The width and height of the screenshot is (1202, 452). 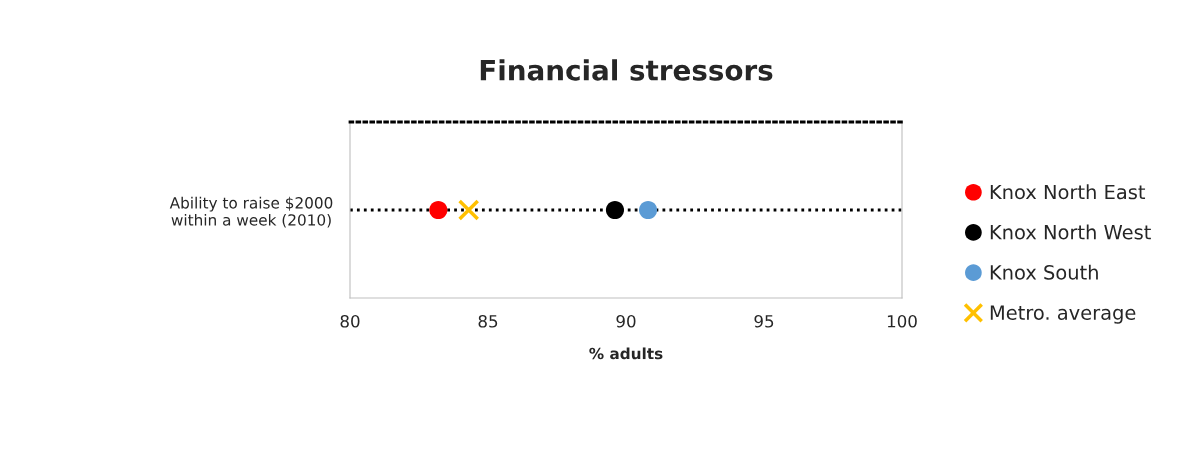 What do you see at coordinates (251, 212) in the screenshot?
I see `y-tick-label: Ability to raise $2000 within a week (2010)` at bounding box center [251, 212].